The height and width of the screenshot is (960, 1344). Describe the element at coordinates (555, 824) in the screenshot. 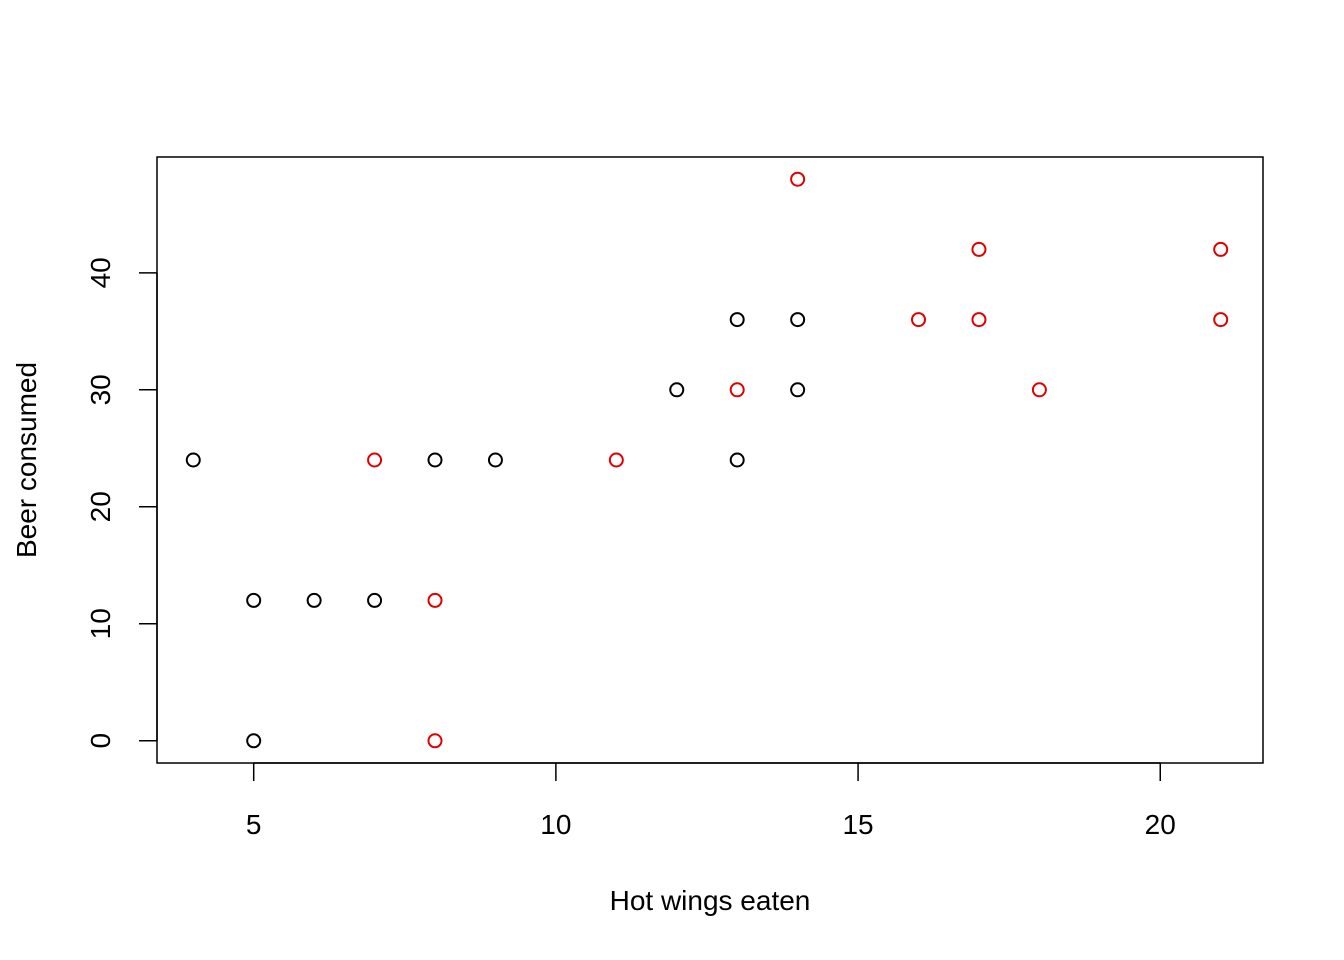

I see `x-tick-label: 10` at that location.